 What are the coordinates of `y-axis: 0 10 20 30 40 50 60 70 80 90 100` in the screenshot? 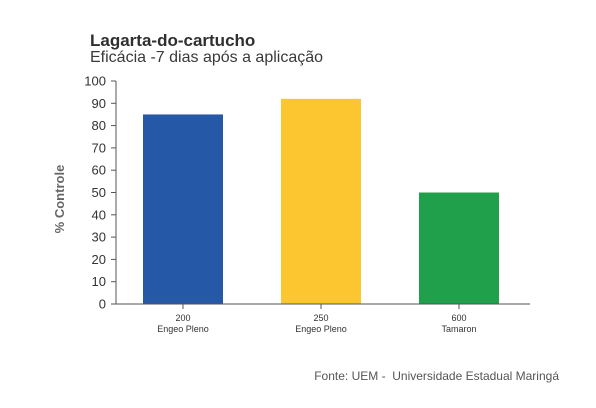 It's located at (100, 193).